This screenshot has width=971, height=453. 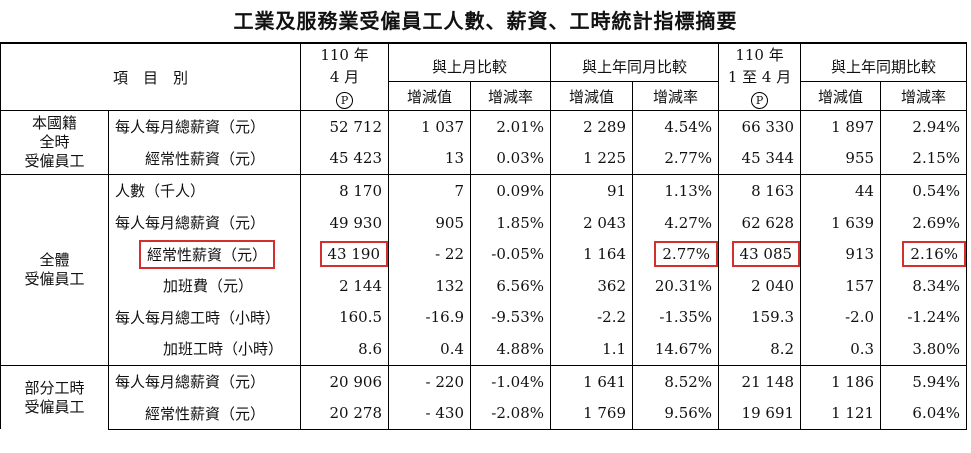 I want to click on value-cell: 45 423, so click(x=345, y=159).